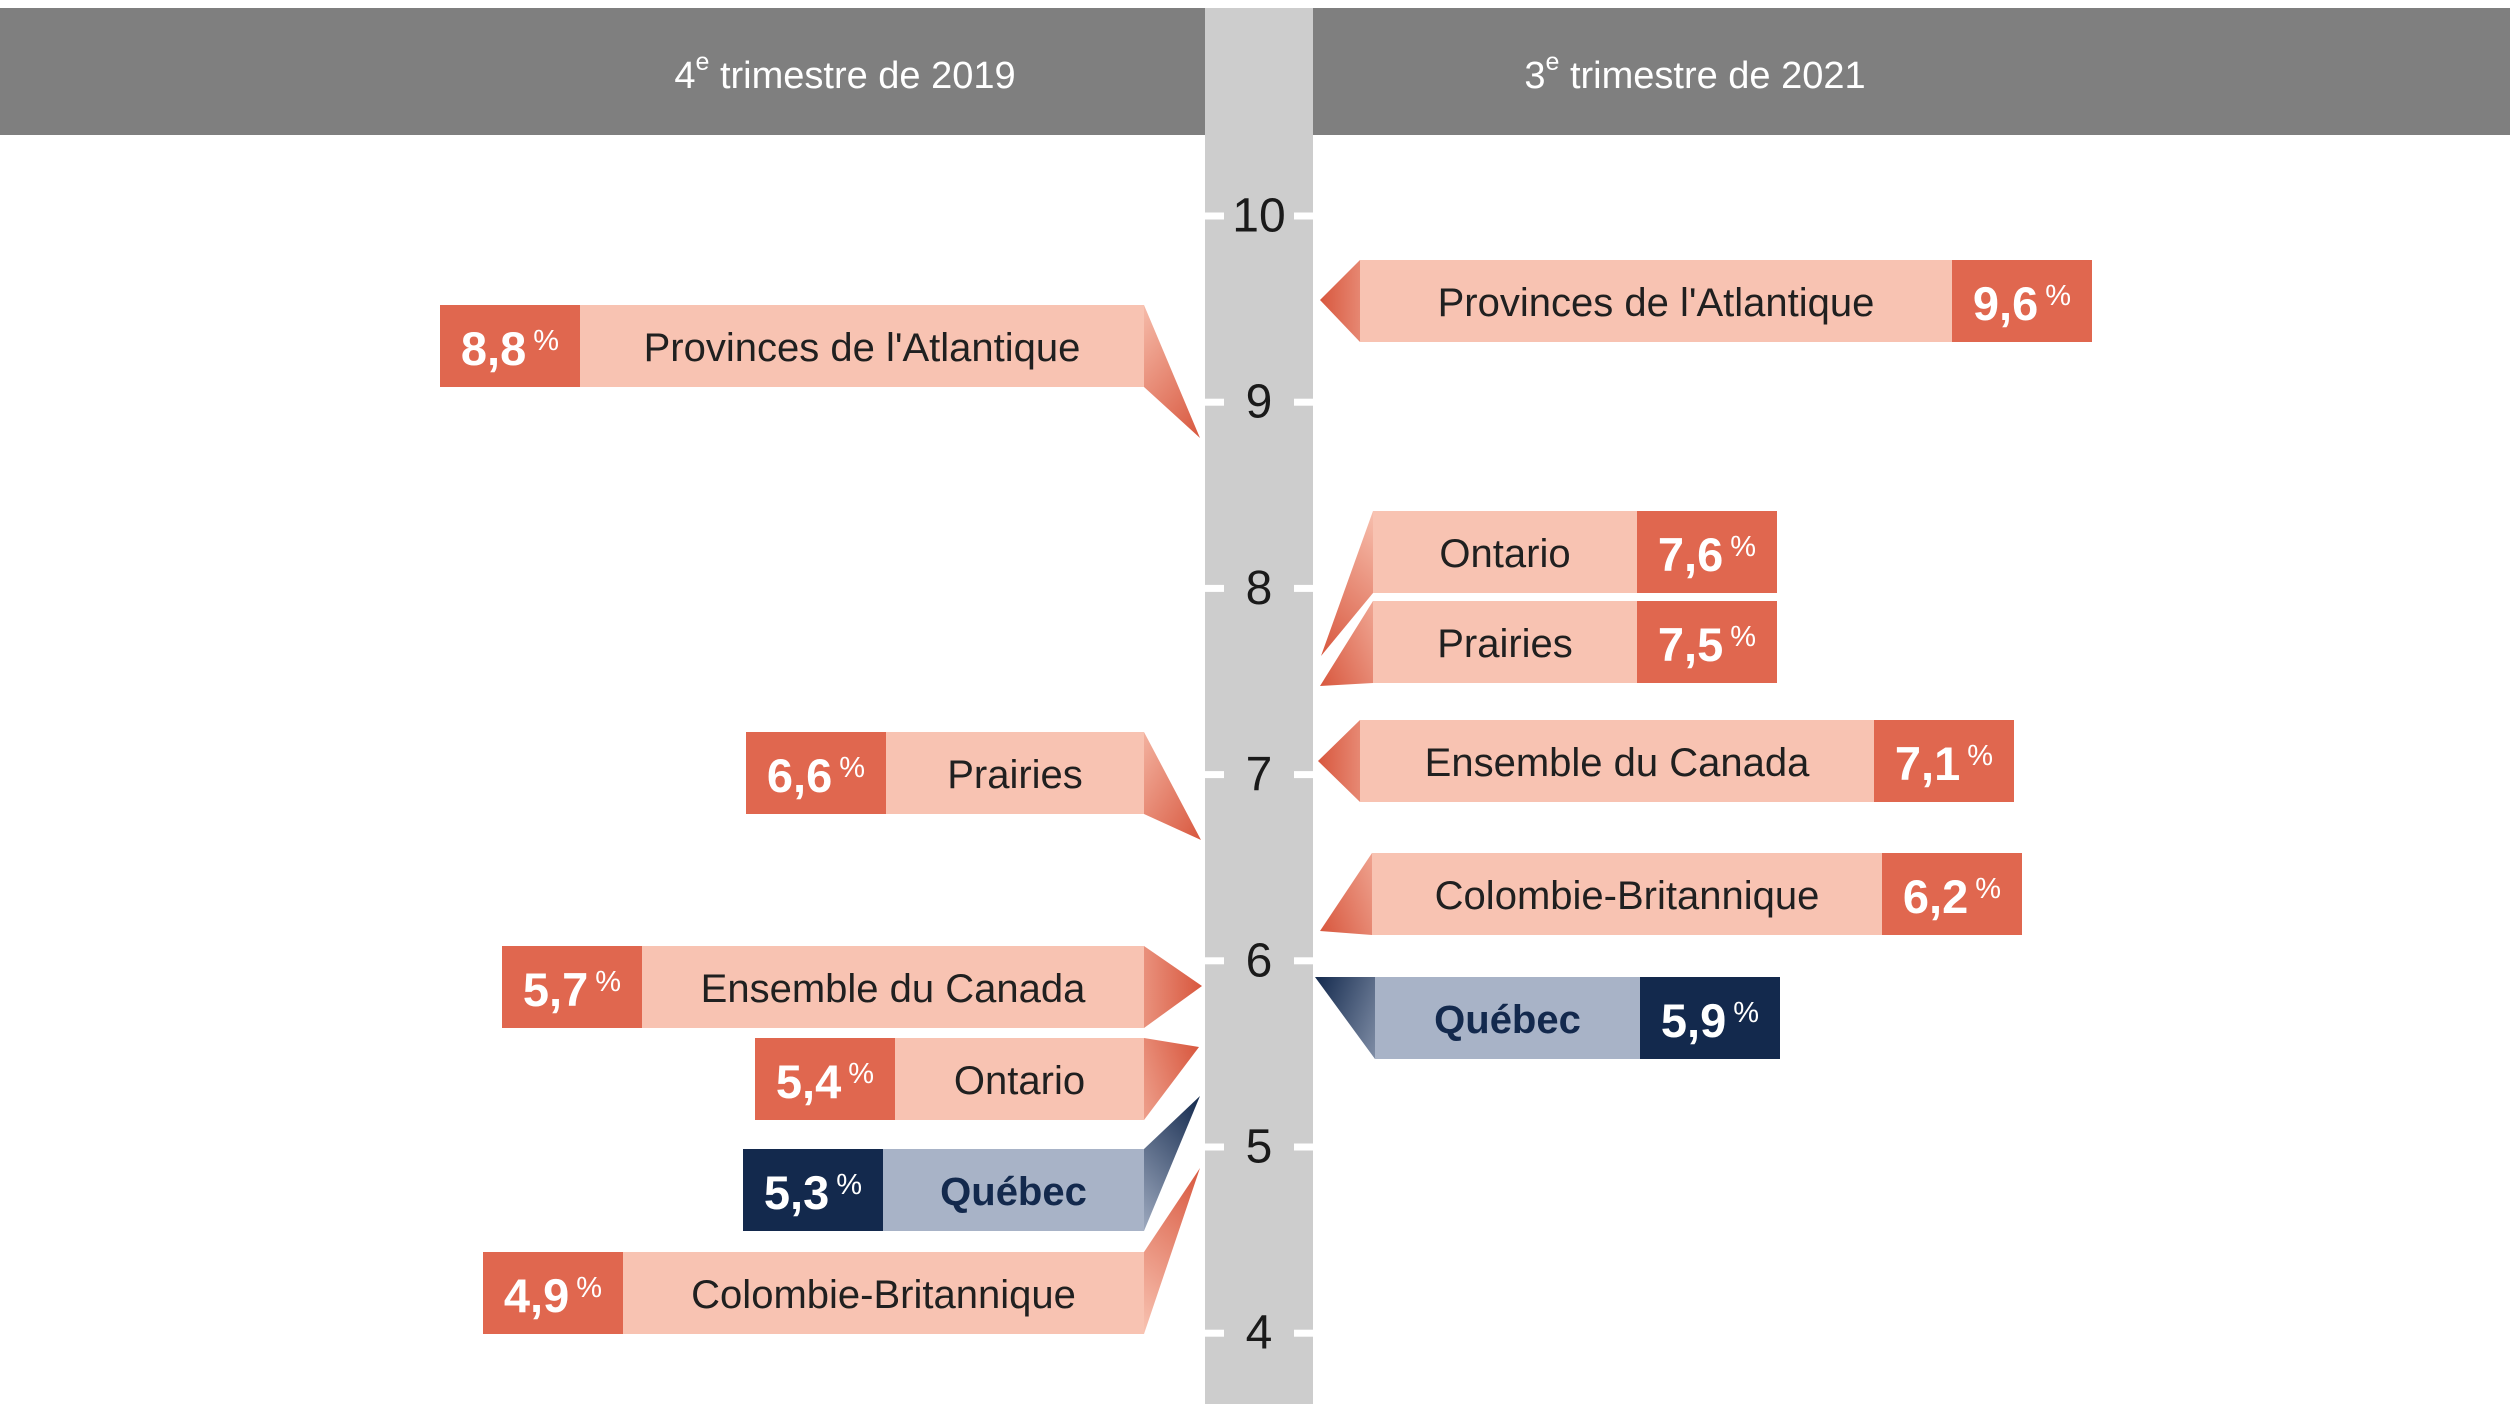 This screenshot has height=1414, width=2510. What do you see at coordinates (816, 775) in the screenshot?
I see `bar-value: 6,6%` at bounding box center [816, 775].